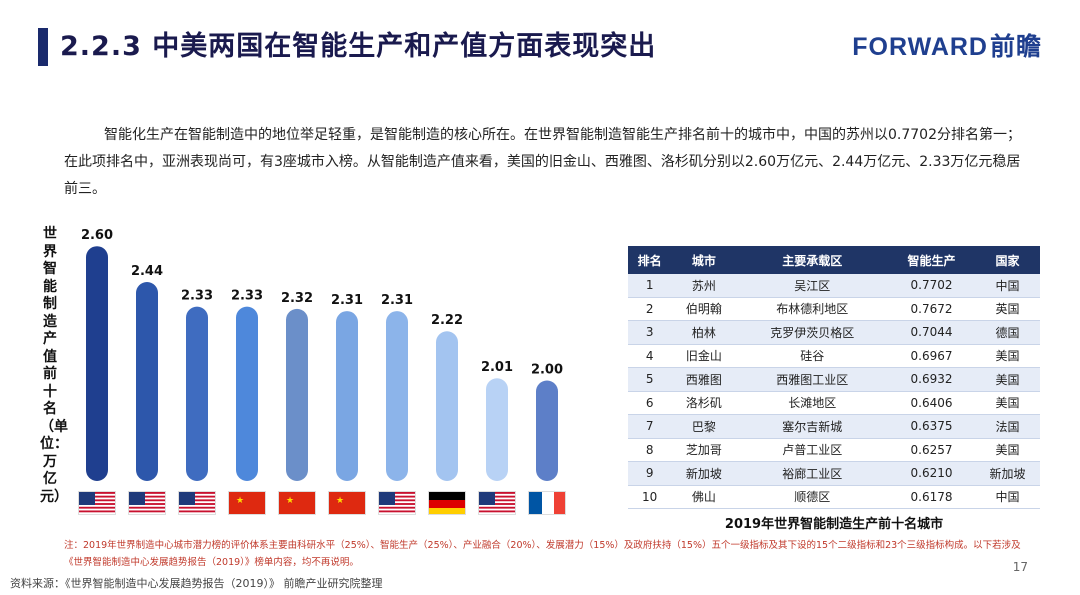 The image size is (1080, 595). What do you see at coordinates (931, 497) in the screenshot?
I see `cell-score: 0.6178` at bounding box center [931, 497].